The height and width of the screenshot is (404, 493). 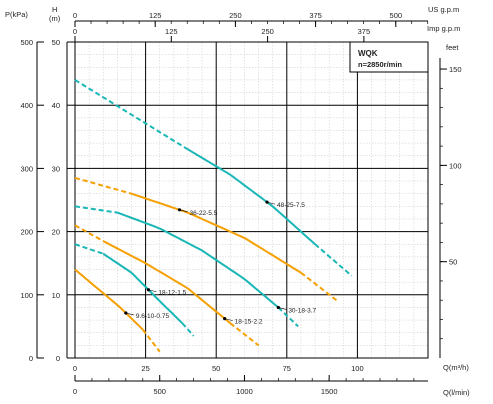 I want to click on pressure-tick-label: 400, so click(x=26, y=105).